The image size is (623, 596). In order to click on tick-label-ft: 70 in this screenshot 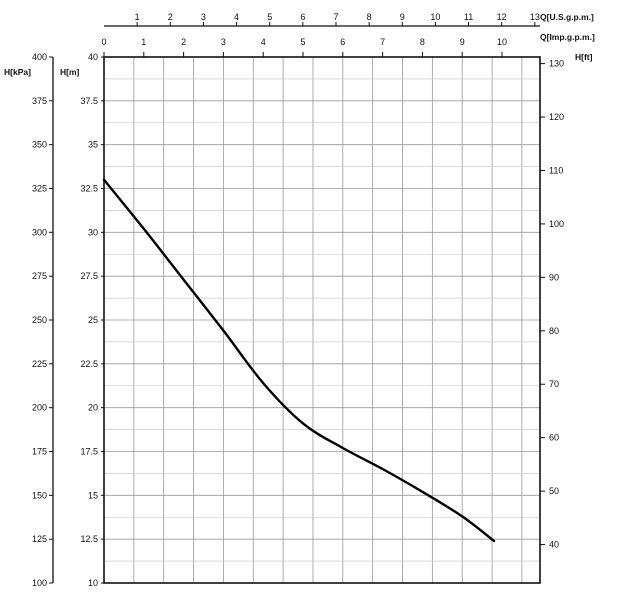, I will do `click(554, 384)`.